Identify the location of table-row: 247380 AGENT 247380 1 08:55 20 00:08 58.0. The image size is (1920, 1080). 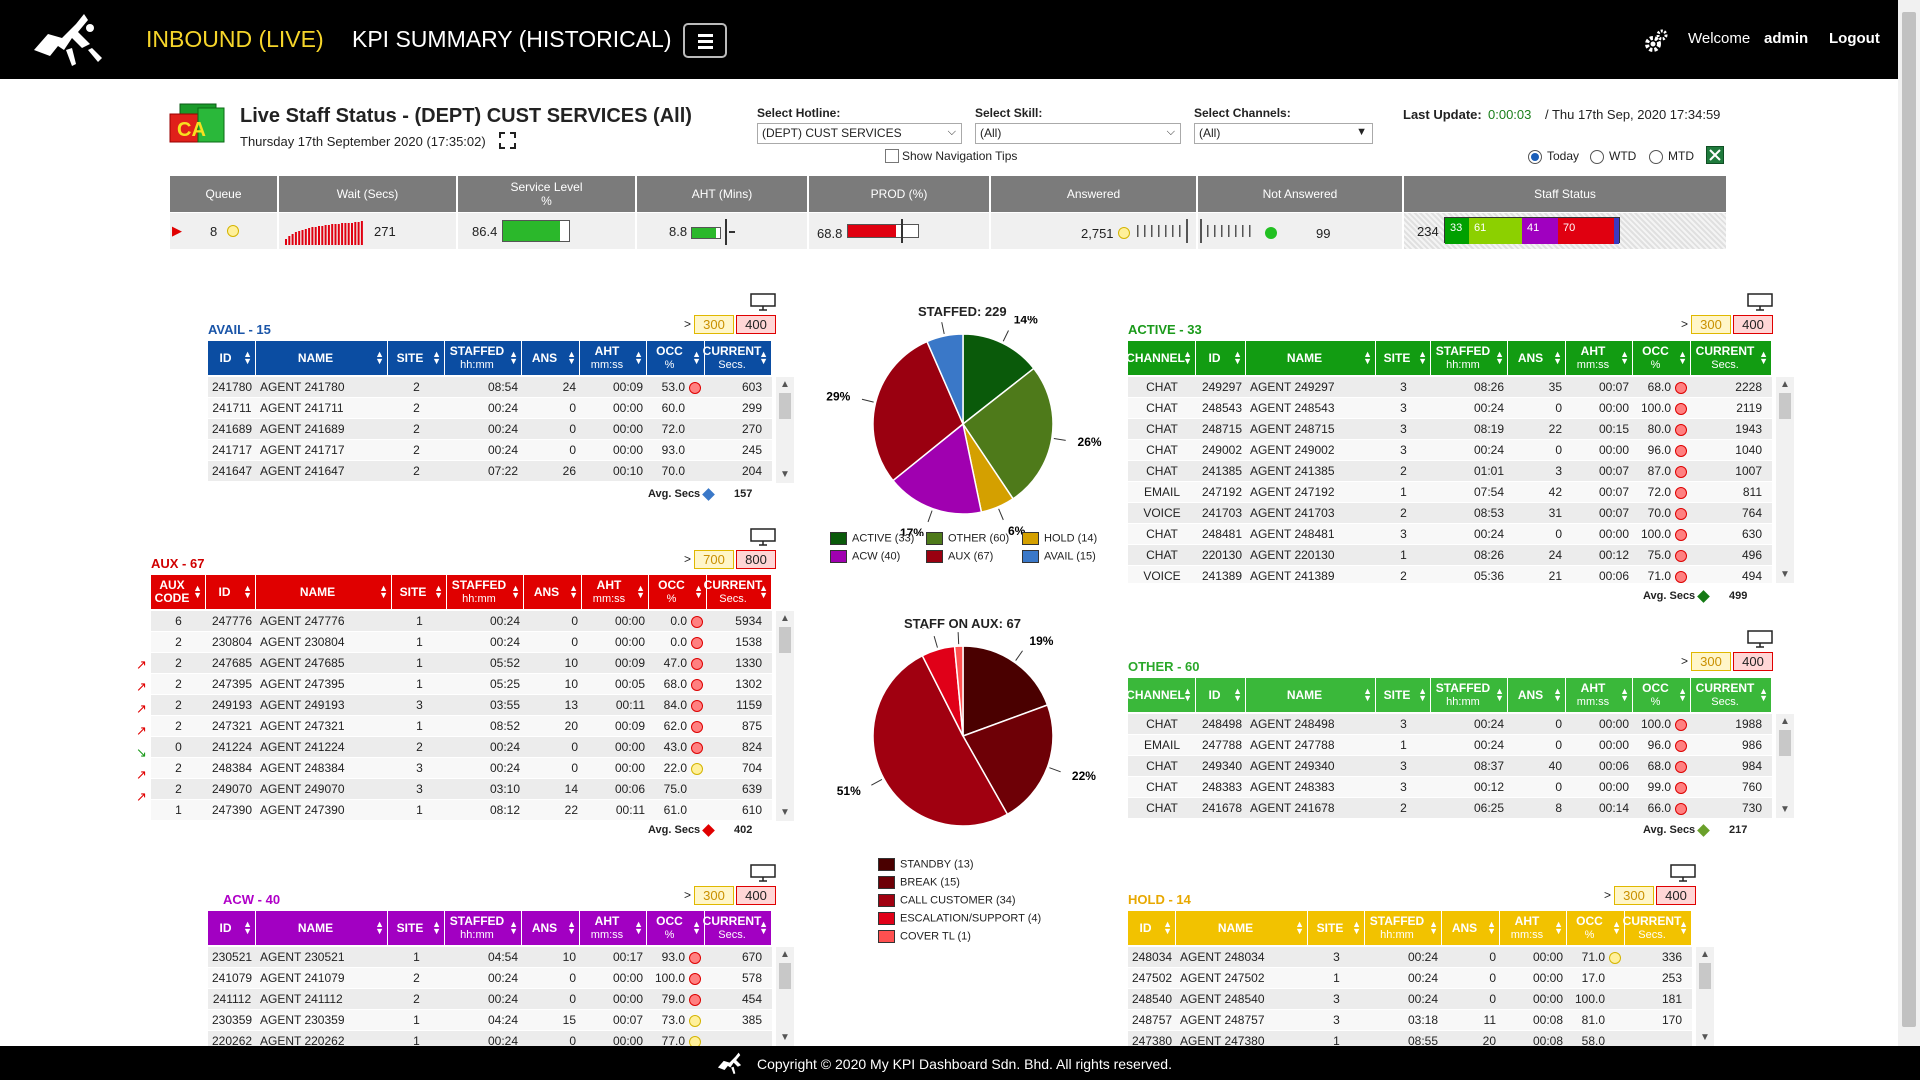
(1410, 1038).